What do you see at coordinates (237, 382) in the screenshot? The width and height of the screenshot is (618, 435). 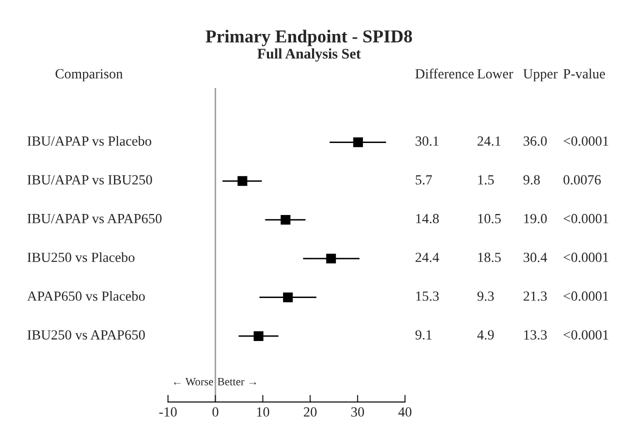 I see `text: Better →` at bounding box center [237, 382].